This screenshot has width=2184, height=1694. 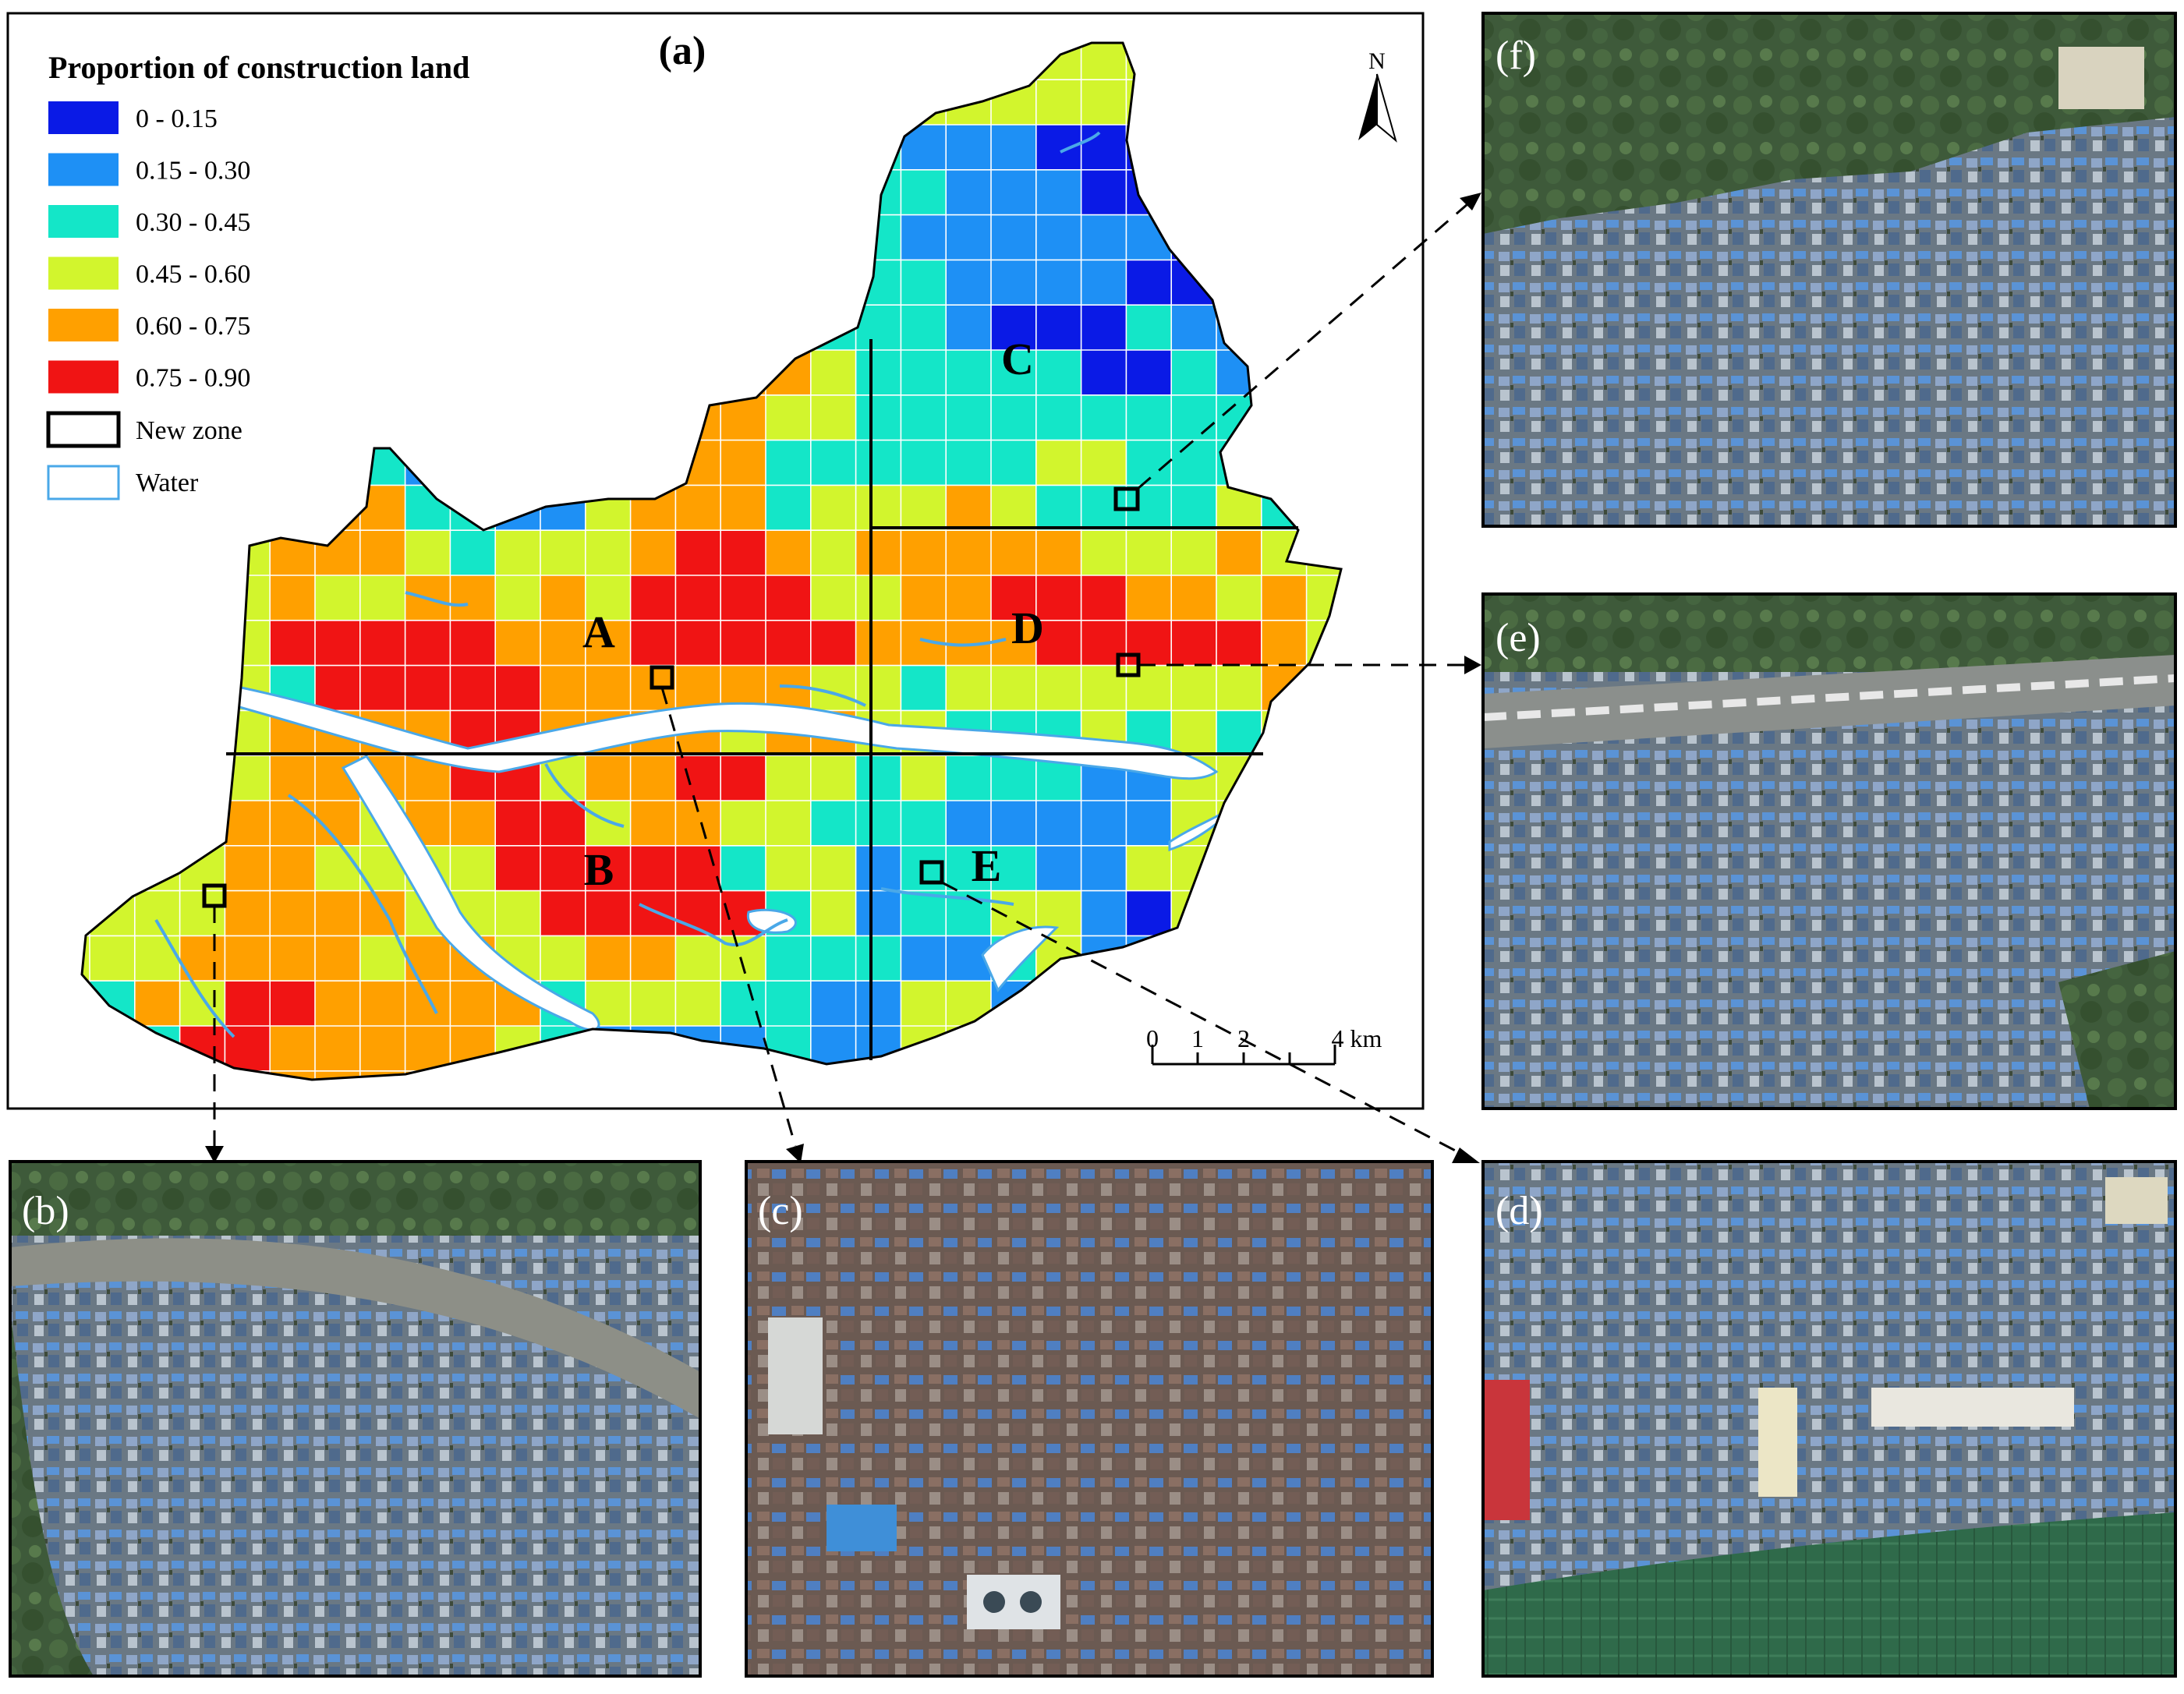 What do you see at coordinates (781, 1211) in the screenshot?
I see `inset-c-label: (c)` at bounding box center [781, 1211].